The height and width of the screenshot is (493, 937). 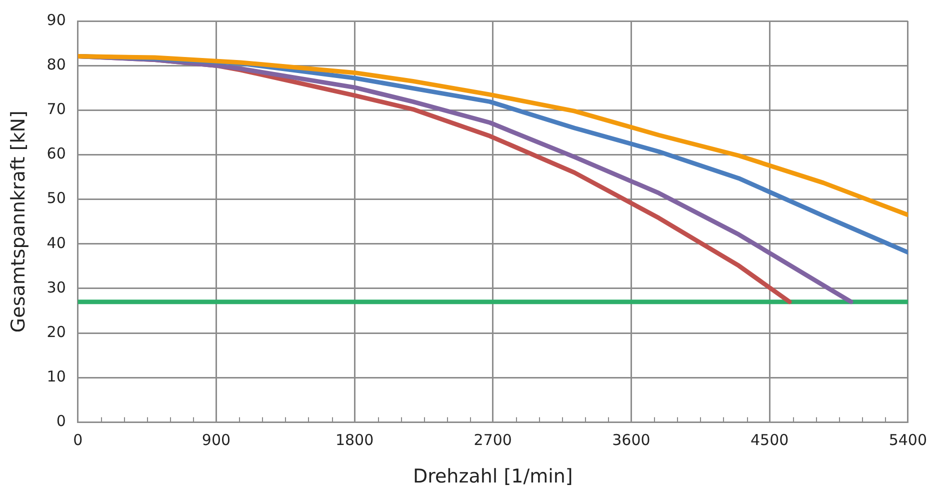 What do you see at coordinates (492, 477) in the screenshot?
I see `x-axis-title: Drehzahl [1/min]` at bounding box center [492, 477].